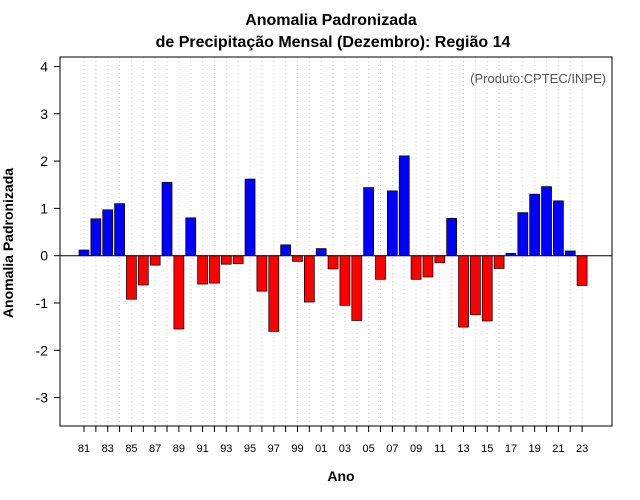 The image size is (640, 500). Describe the element at coordinates (179, 449) in the screenshot. I see `x-tick-label-89: 89` at that location.